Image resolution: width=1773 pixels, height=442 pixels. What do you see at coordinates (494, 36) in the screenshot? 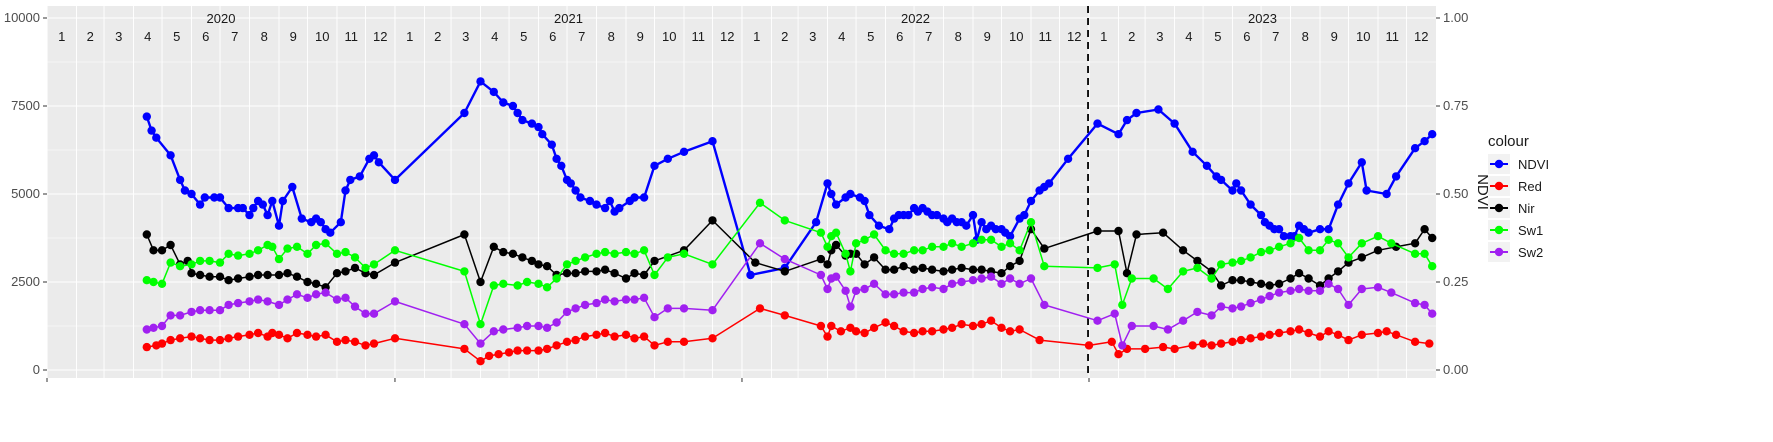
I see `month-label: 4` at bounding box center [494, 36].